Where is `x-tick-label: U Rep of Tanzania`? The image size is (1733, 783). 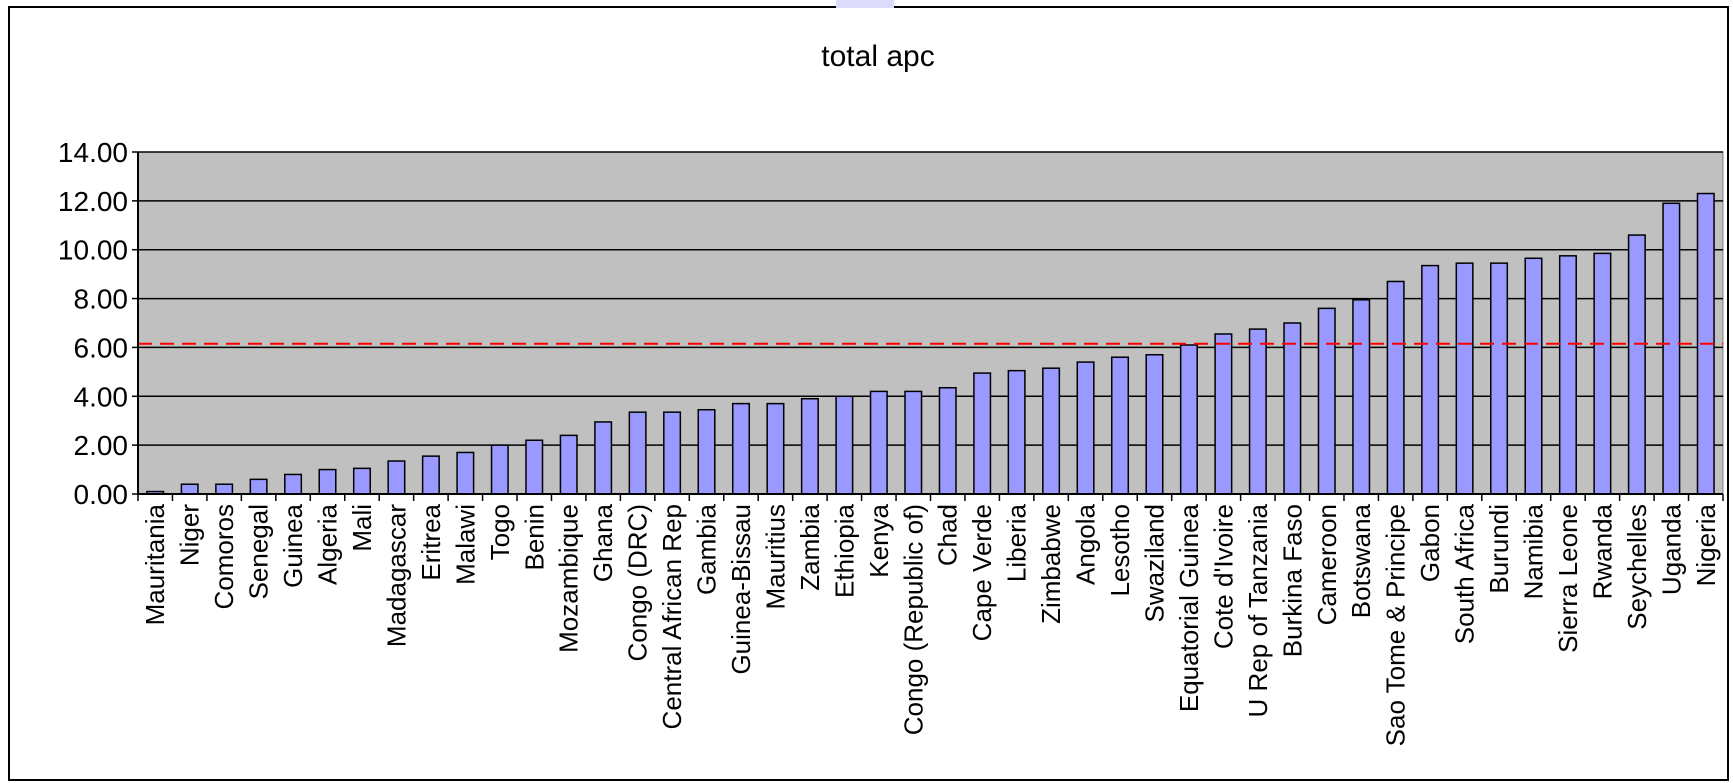 x-tick-label: U Rep of Tanzania is located at coordinates (1258, 610).